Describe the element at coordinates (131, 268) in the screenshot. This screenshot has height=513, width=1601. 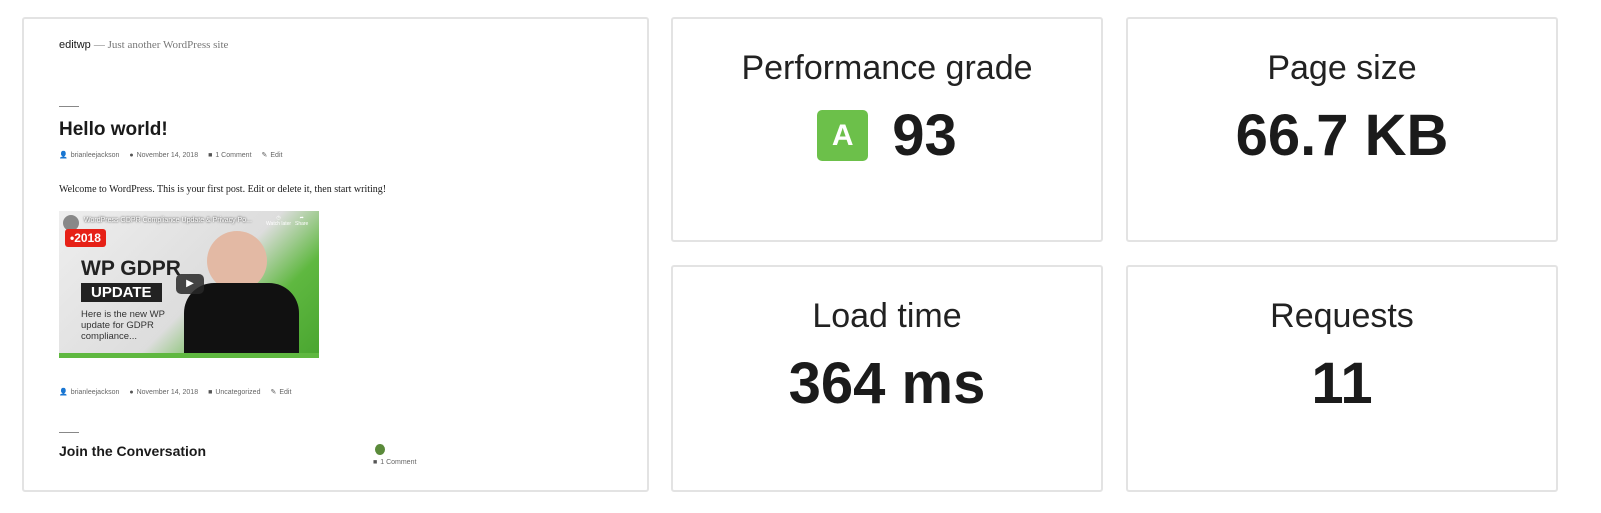
I see `video-headline: WP GDPR` at that location.